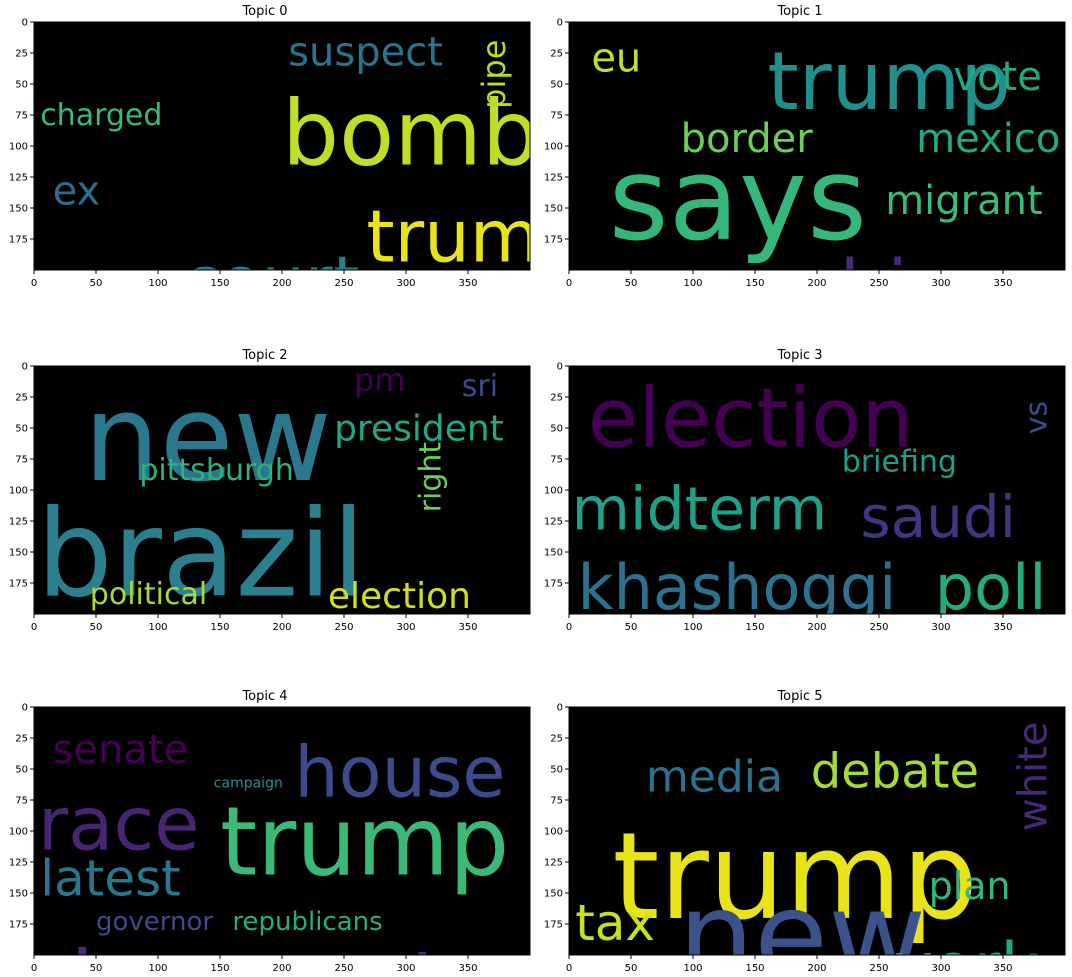 Image resolution: width=1072 pixels, height=977 pixels. Describe the element at coordinates (399, 772) in the screenshot. I see `word-label: house` at that location.